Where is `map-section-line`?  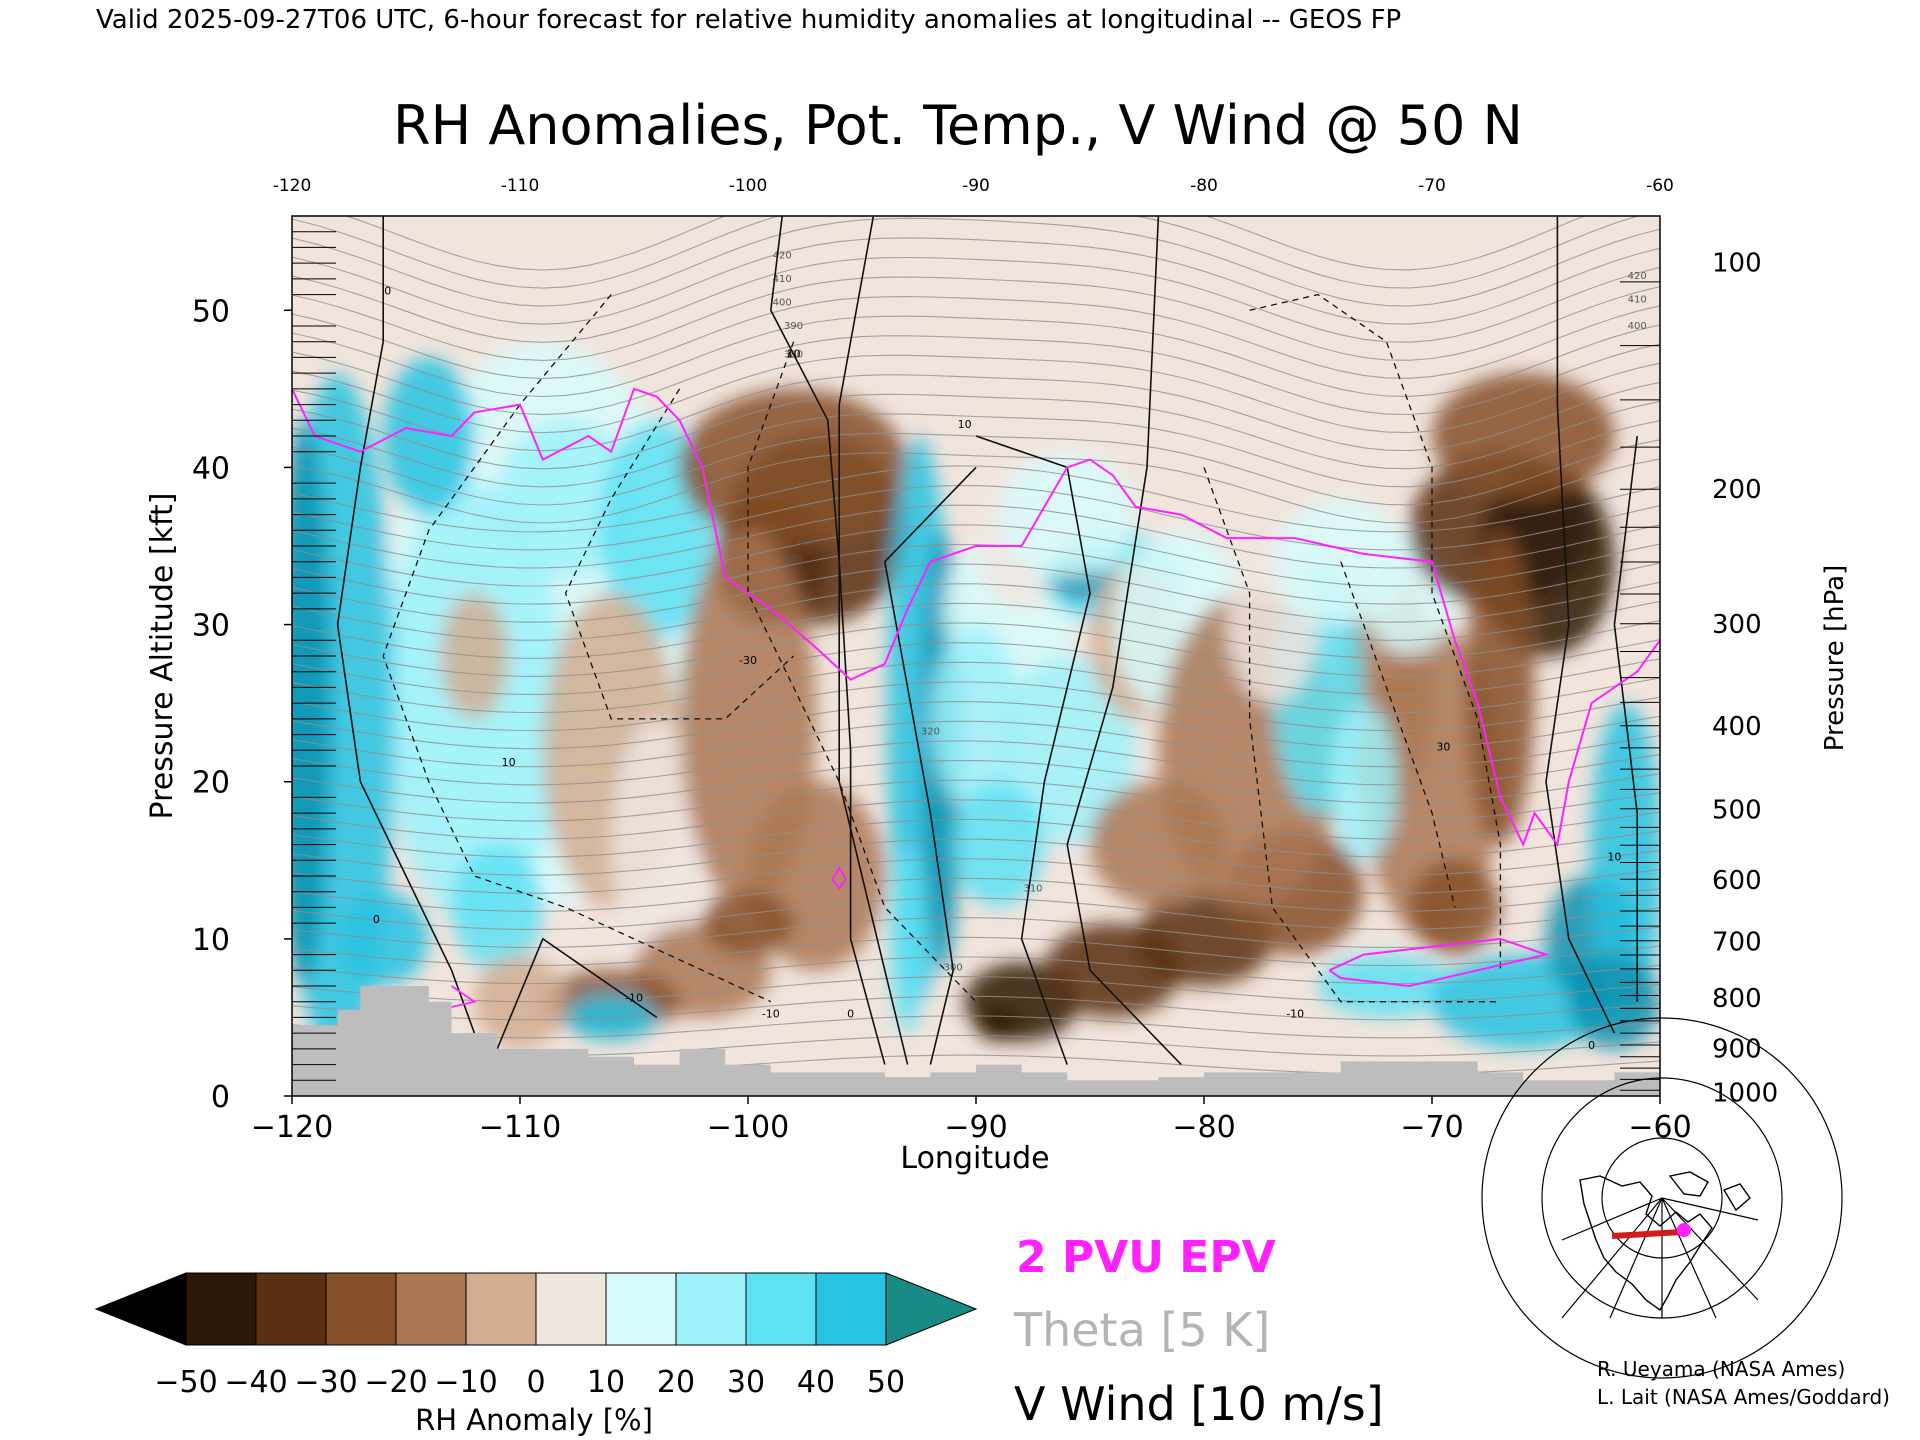
map-section-line is located at coordinates (1647, 1234).